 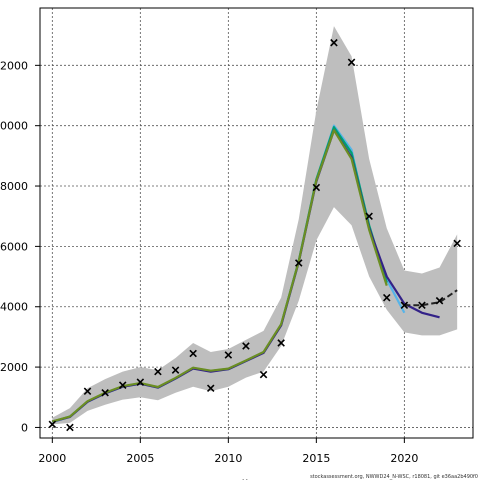 I want to click on x-tick-label: 2015, so click(x=316, y=458).